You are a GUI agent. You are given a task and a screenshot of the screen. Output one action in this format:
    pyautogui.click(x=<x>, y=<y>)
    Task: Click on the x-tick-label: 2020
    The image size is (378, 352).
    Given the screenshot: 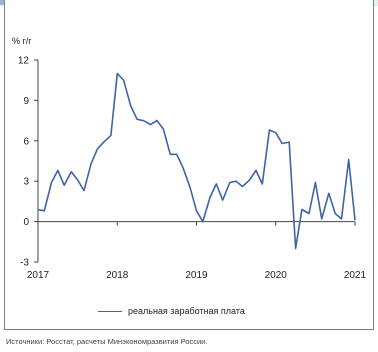 What is the action you would take?
    pyautogui.click(x=276, y=275)
    